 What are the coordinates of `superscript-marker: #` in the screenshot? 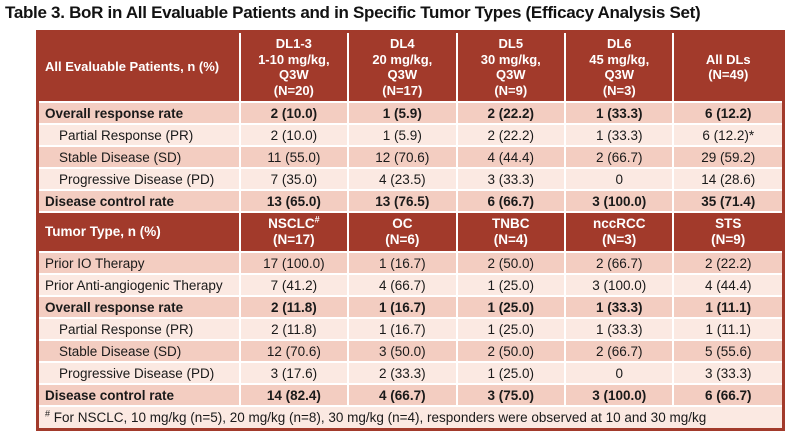 It's located at (317, 219).